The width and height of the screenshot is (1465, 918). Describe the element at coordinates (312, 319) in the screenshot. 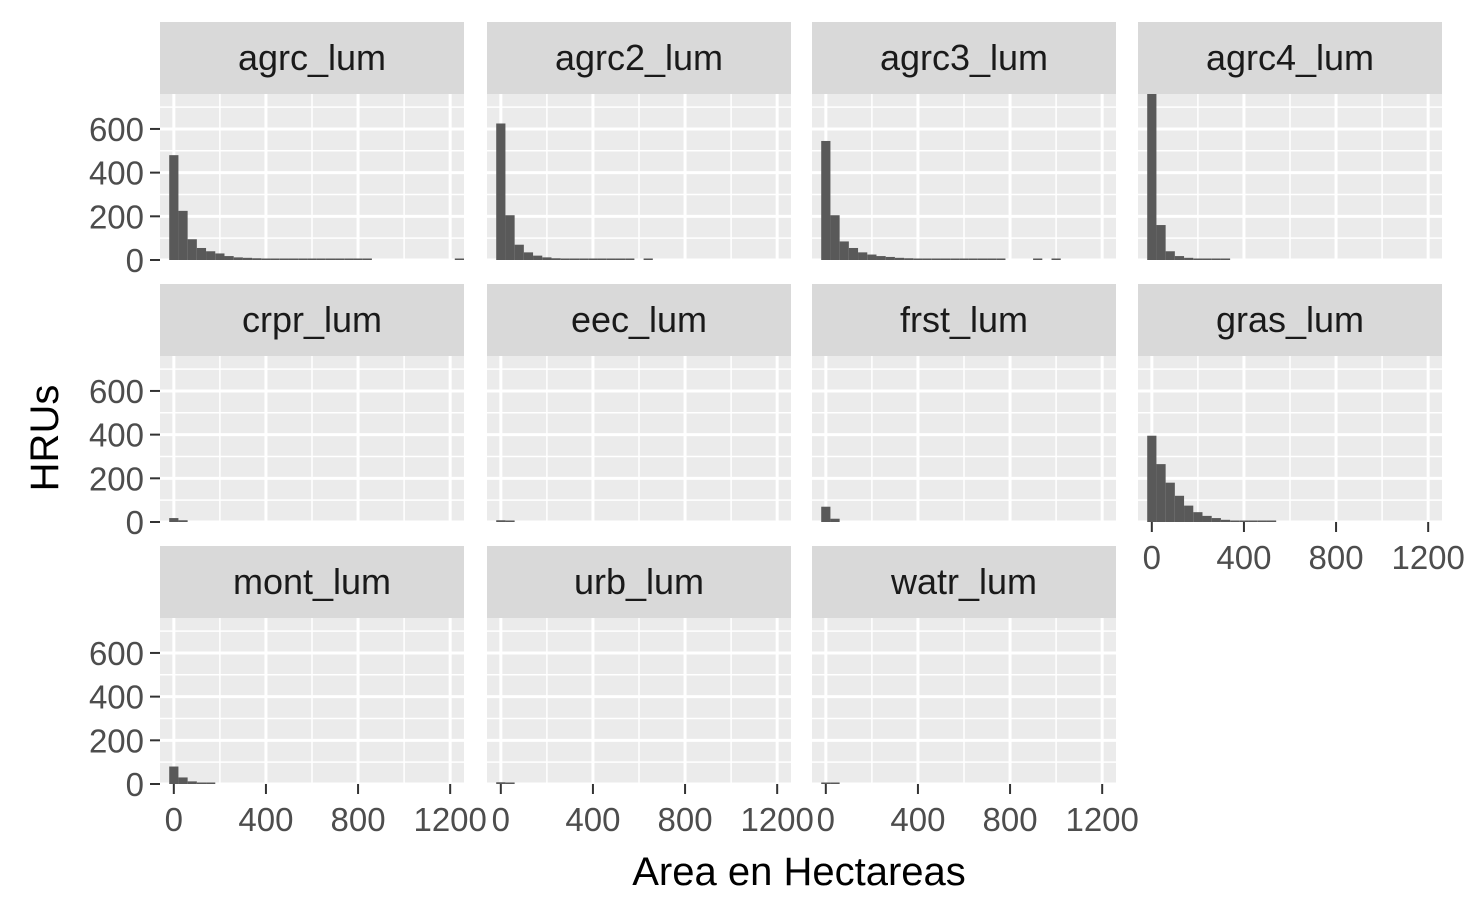

I see `facet-label: crpr_lum` at that location.